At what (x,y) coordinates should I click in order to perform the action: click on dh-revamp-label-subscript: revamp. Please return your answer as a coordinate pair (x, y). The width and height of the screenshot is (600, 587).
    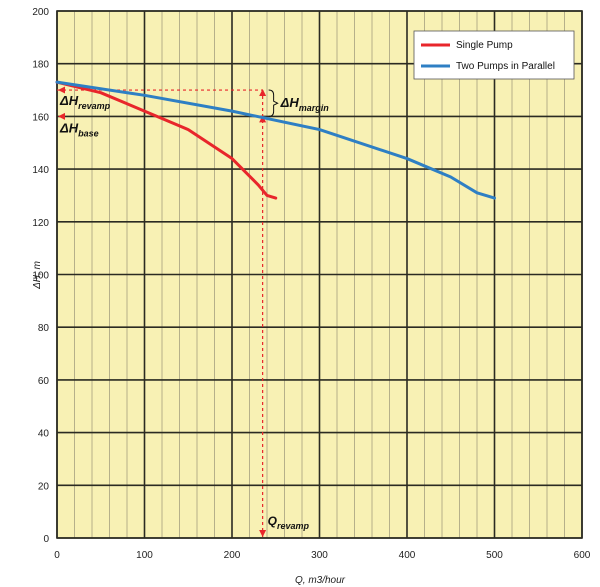
    Looking at the image, I should click on (94, 106).